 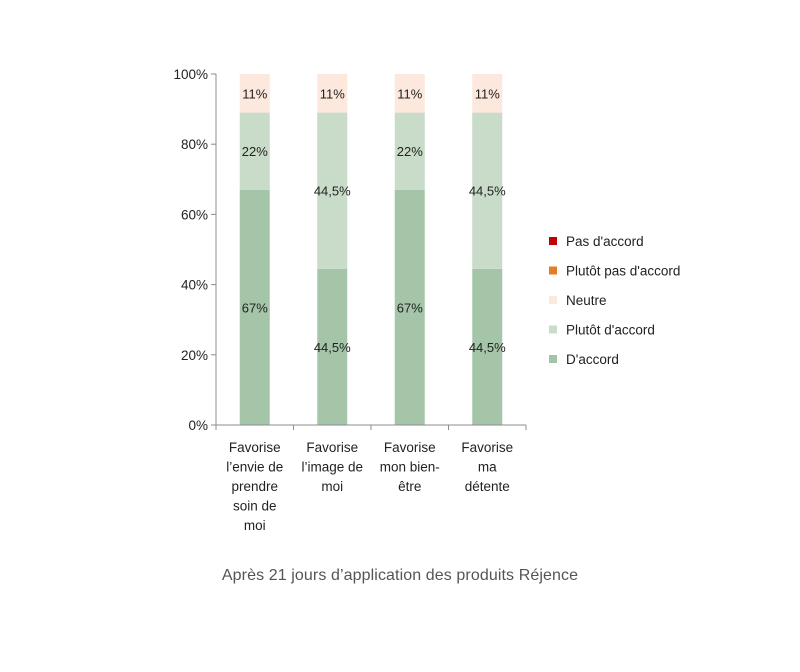 What do you see at coordinates (332, 467) in the screenshot?
I see `x-tick-label: l’image de` at bounding box center [332, 467].